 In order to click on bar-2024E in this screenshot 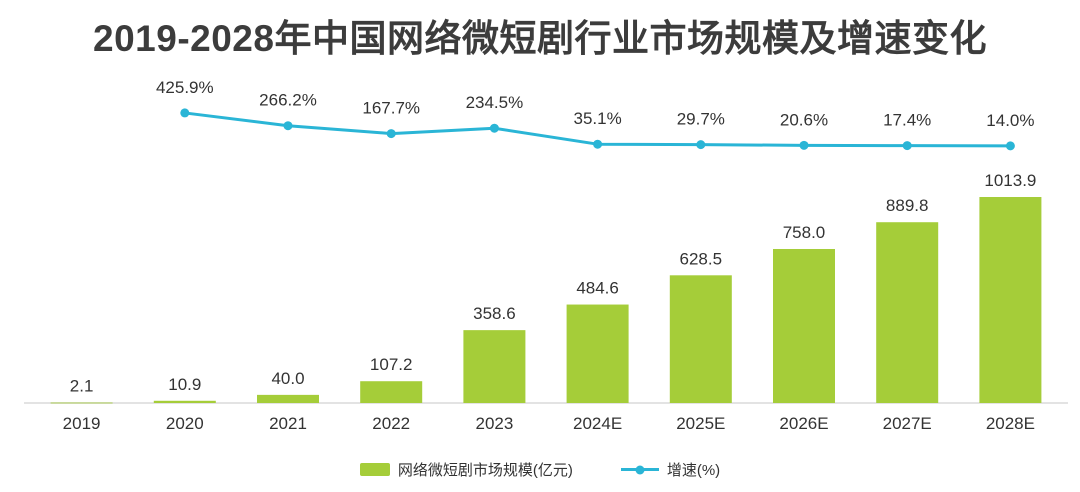, I will do `click(597, 353)`.